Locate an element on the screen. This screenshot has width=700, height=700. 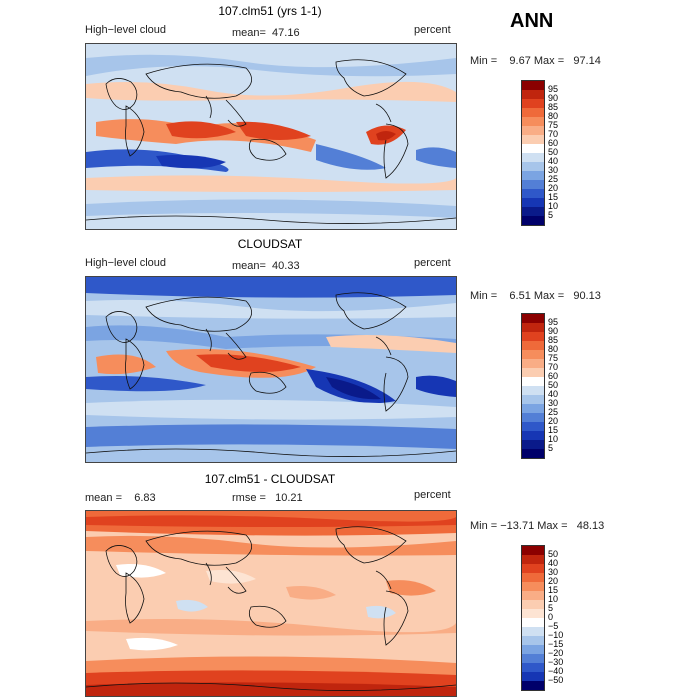
colorbar-label: −10 is located at coordinates (556, 635).